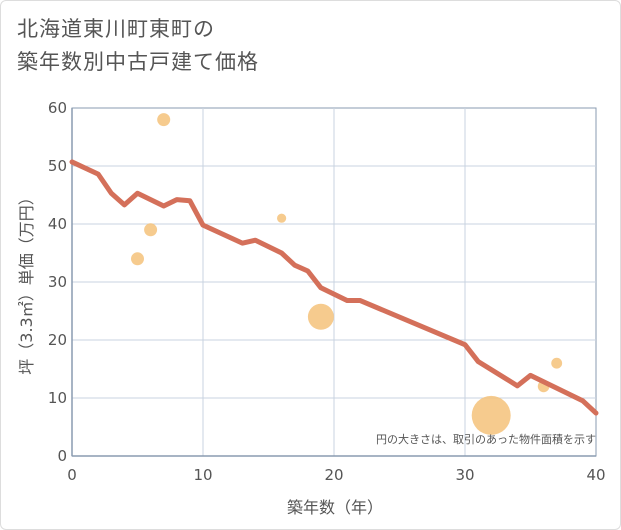 The height and width of the screenshot is (530, 621). What do you see at coordinates (57, 166) in the screenshot?
I see `y-tick-label: 50` at bounding box center [57, 166].